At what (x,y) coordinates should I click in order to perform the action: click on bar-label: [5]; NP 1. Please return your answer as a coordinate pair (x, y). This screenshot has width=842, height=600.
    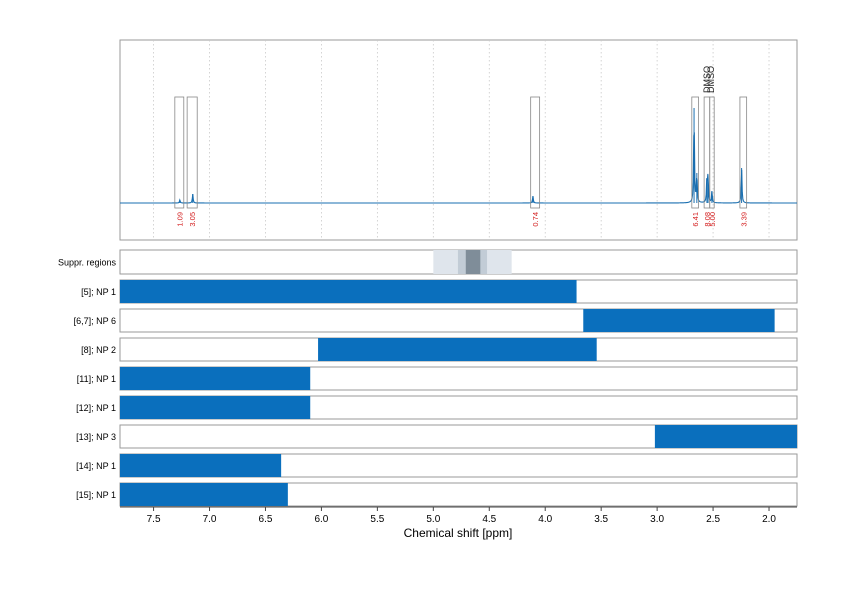
    Looking at the image, I should click on (98, 292).